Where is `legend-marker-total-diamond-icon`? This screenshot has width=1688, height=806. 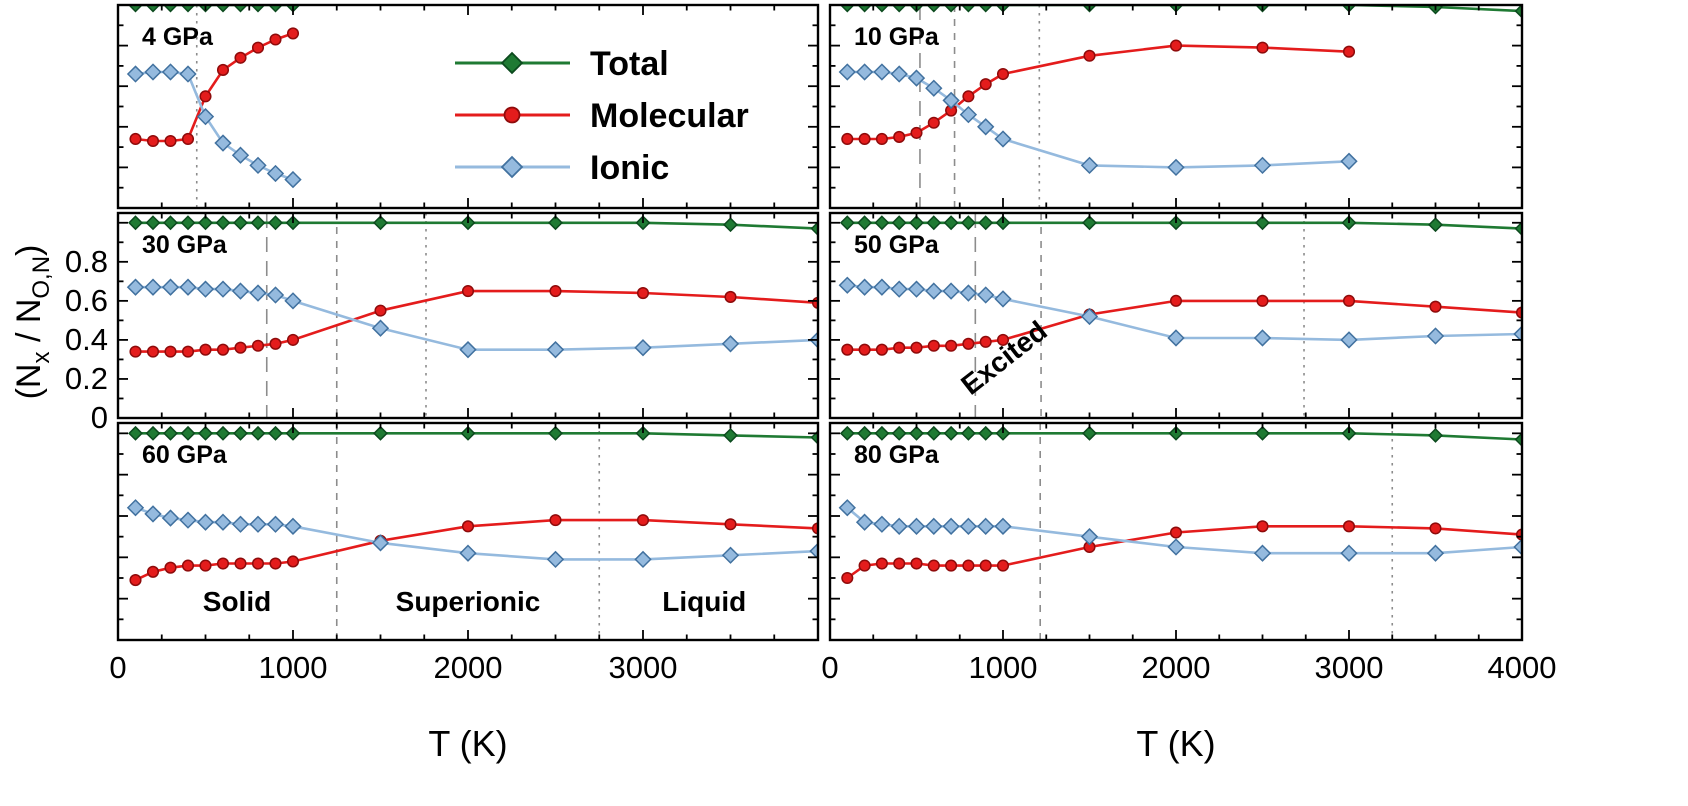 legend-marker-total-diamond-icon is located at coordinates (512, 63).